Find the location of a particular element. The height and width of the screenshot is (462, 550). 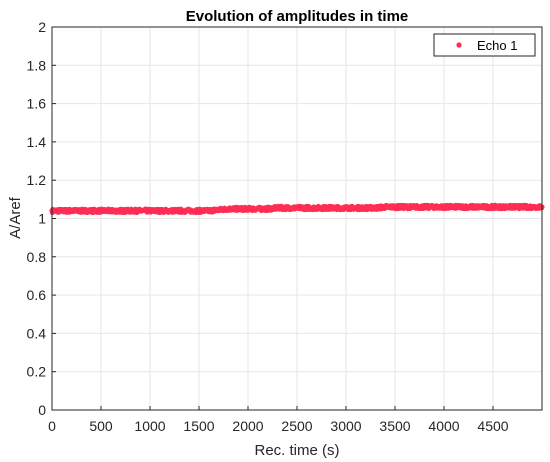

chart-title: Evolution of amplitudes in time is located at coordinates (297, 16).